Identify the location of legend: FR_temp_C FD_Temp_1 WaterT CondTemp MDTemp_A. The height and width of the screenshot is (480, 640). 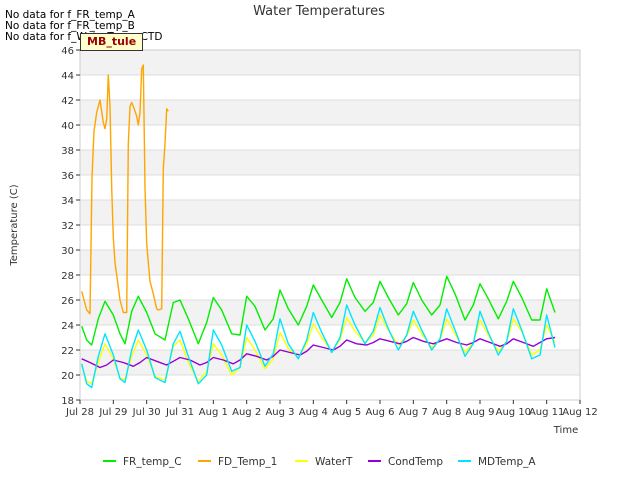
(319, 462).